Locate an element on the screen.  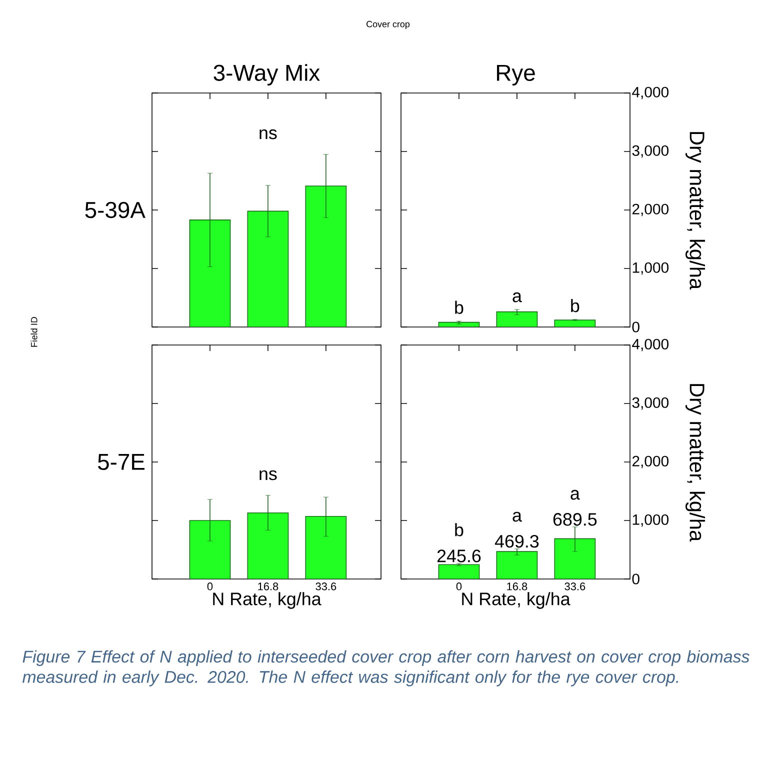
data-label: 689.5 is located at coordinates (575, 519).